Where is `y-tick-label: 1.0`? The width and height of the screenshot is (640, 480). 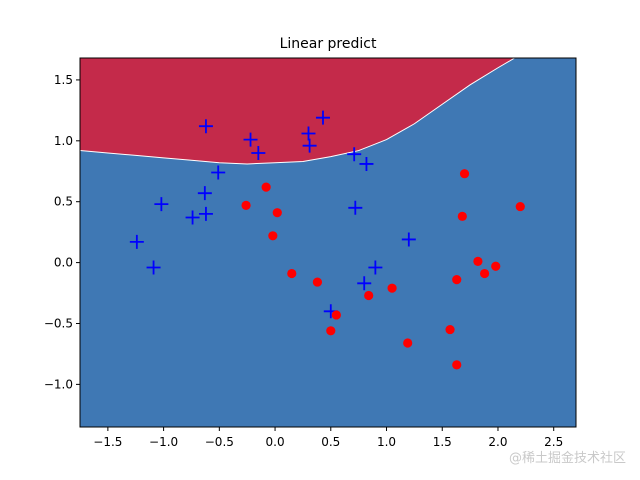
y-tick-label: 1.0 is located at coordinates (63, 141).